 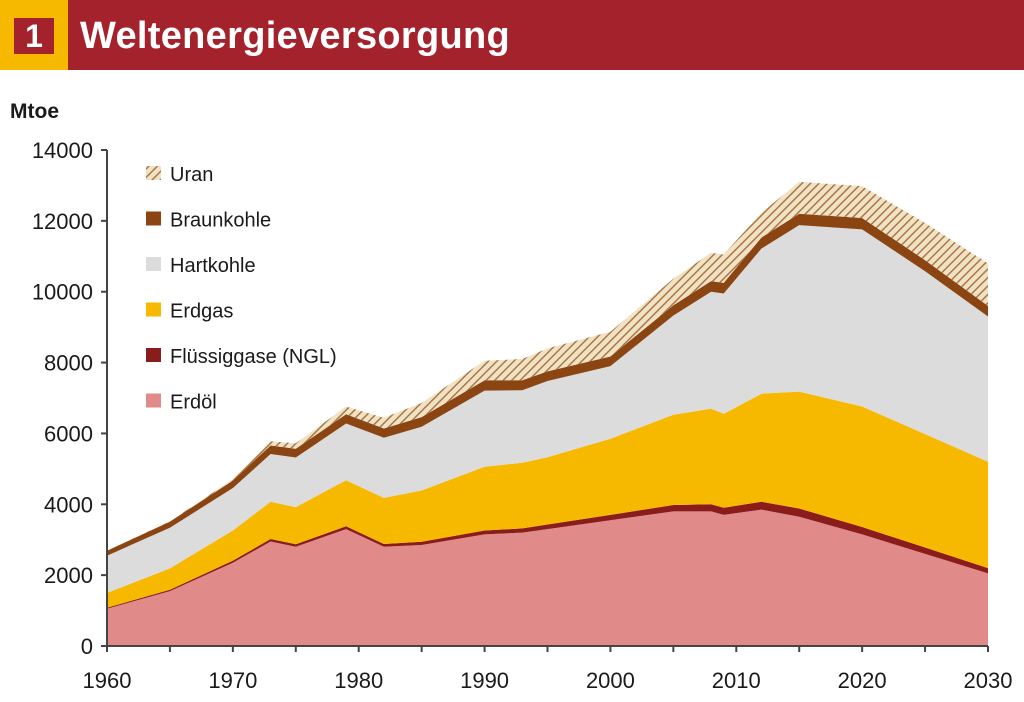 What do you see at coordinates (862, 680) in the screenshot?
I see `x-tick-label: 2020` at bounding box center [862, 680].